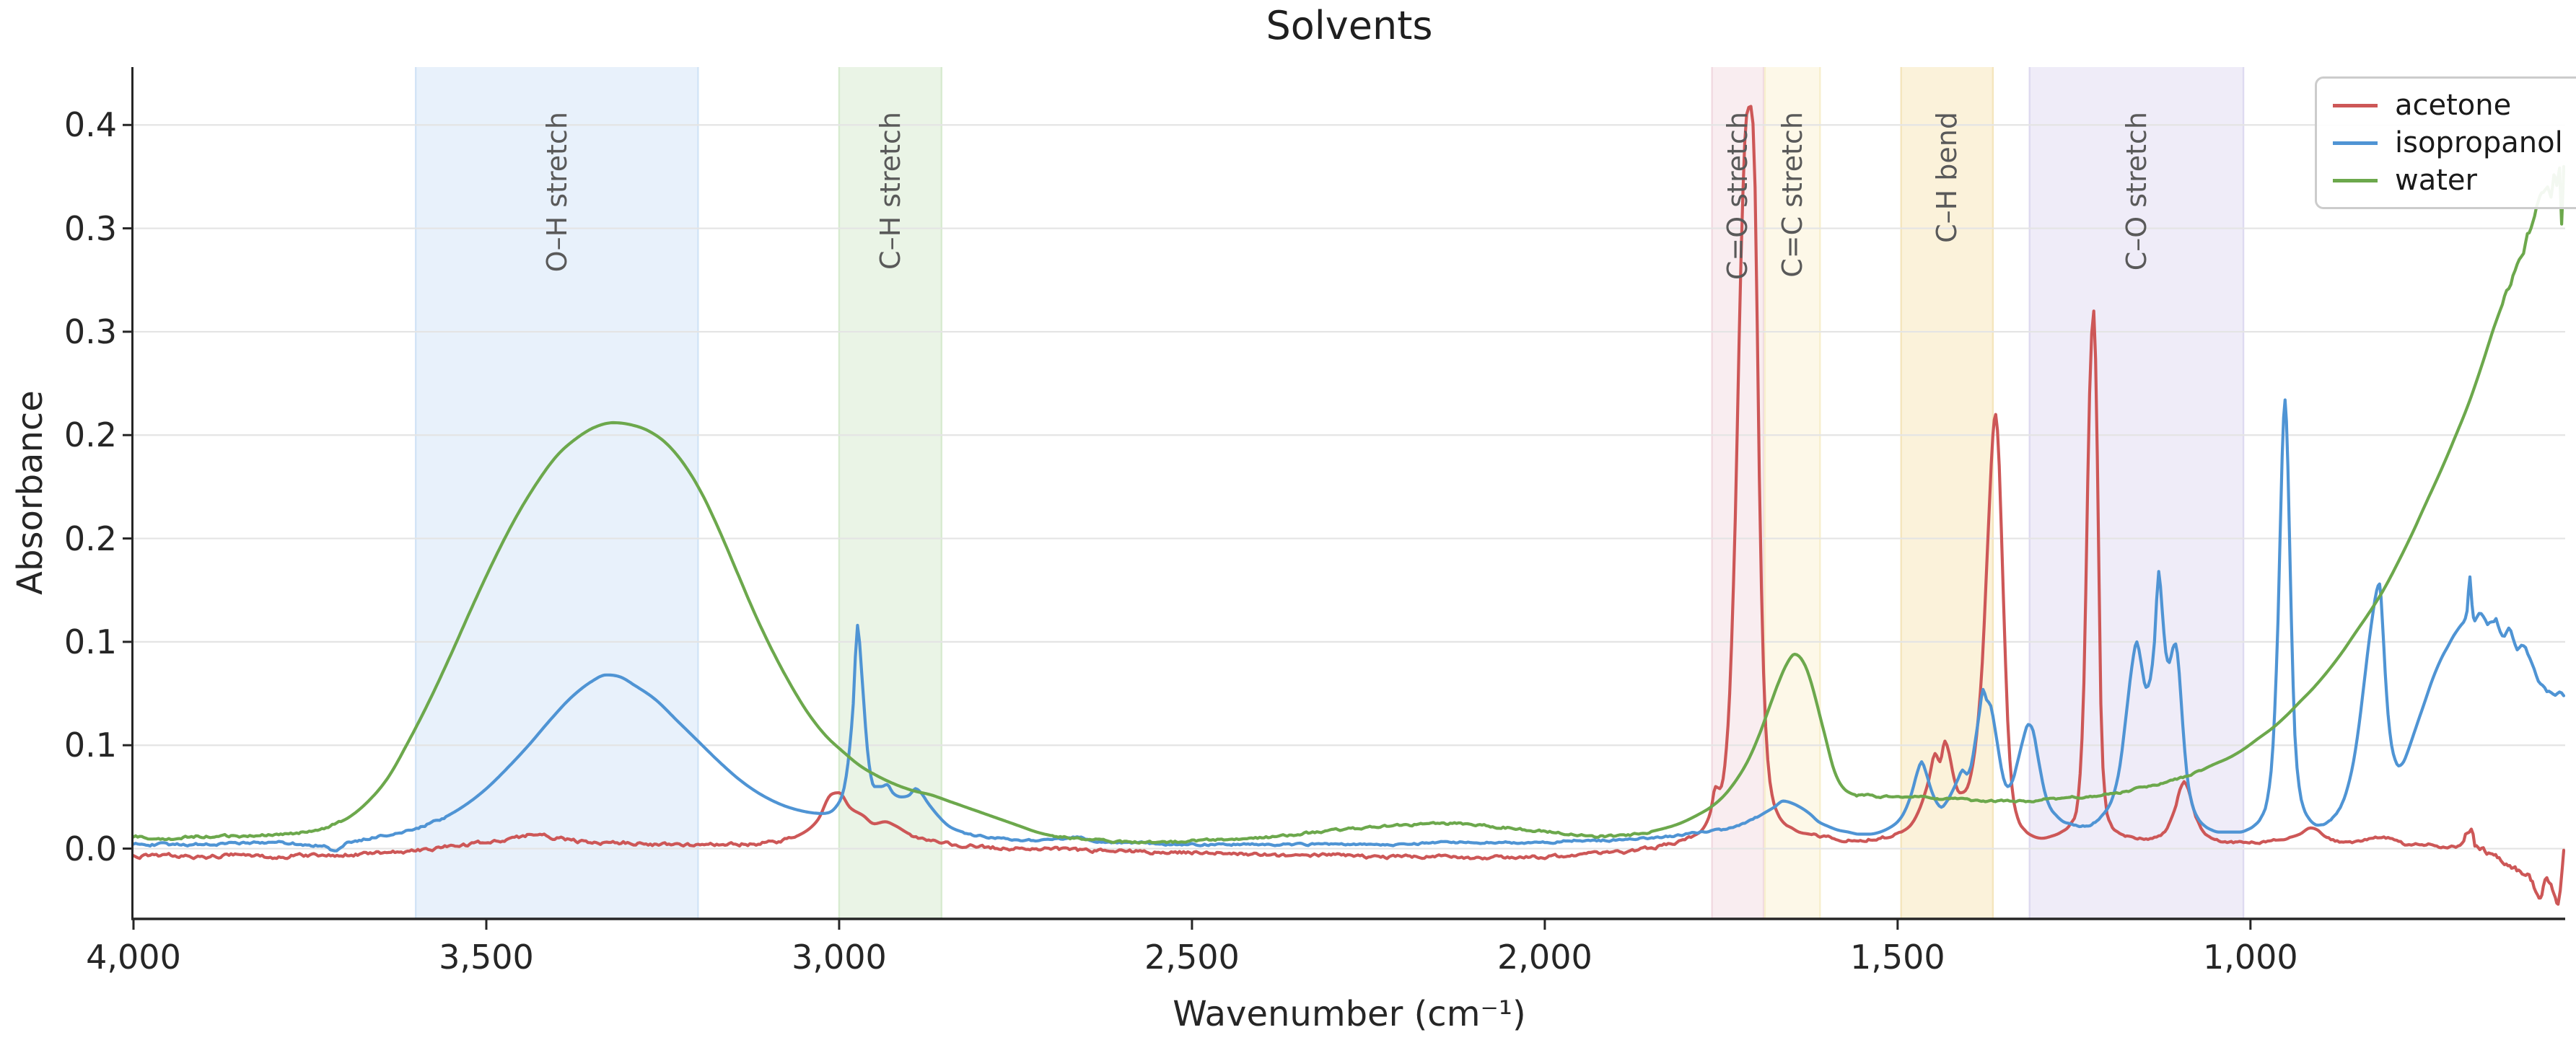 The height and width of the screenshot is (1048, 2576). Describe the element at coordinates (90, 125) in the screenshot. I see `y-tick-label: 0.4` at that location.